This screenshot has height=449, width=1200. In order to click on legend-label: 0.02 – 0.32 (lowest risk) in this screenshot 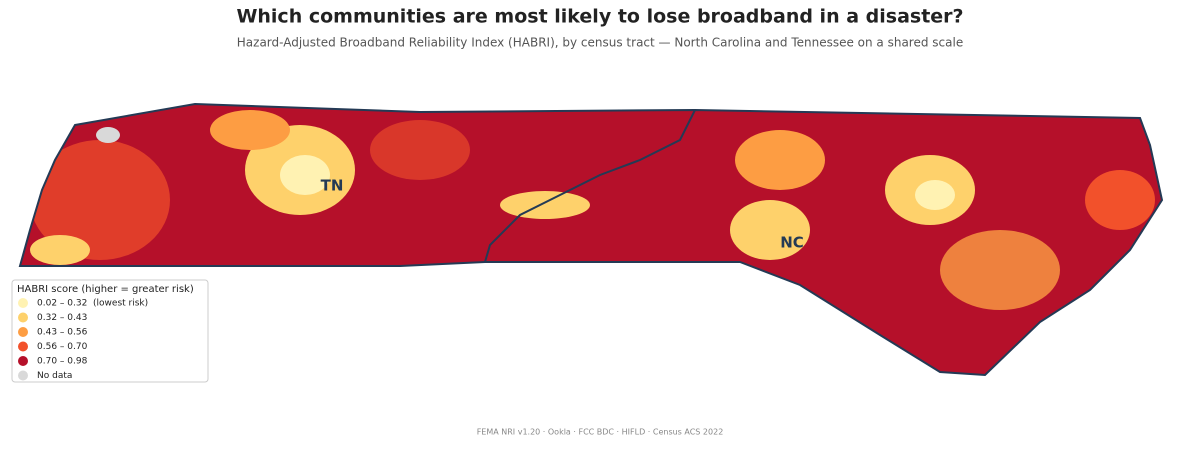, I will do `click(92, 304)`.